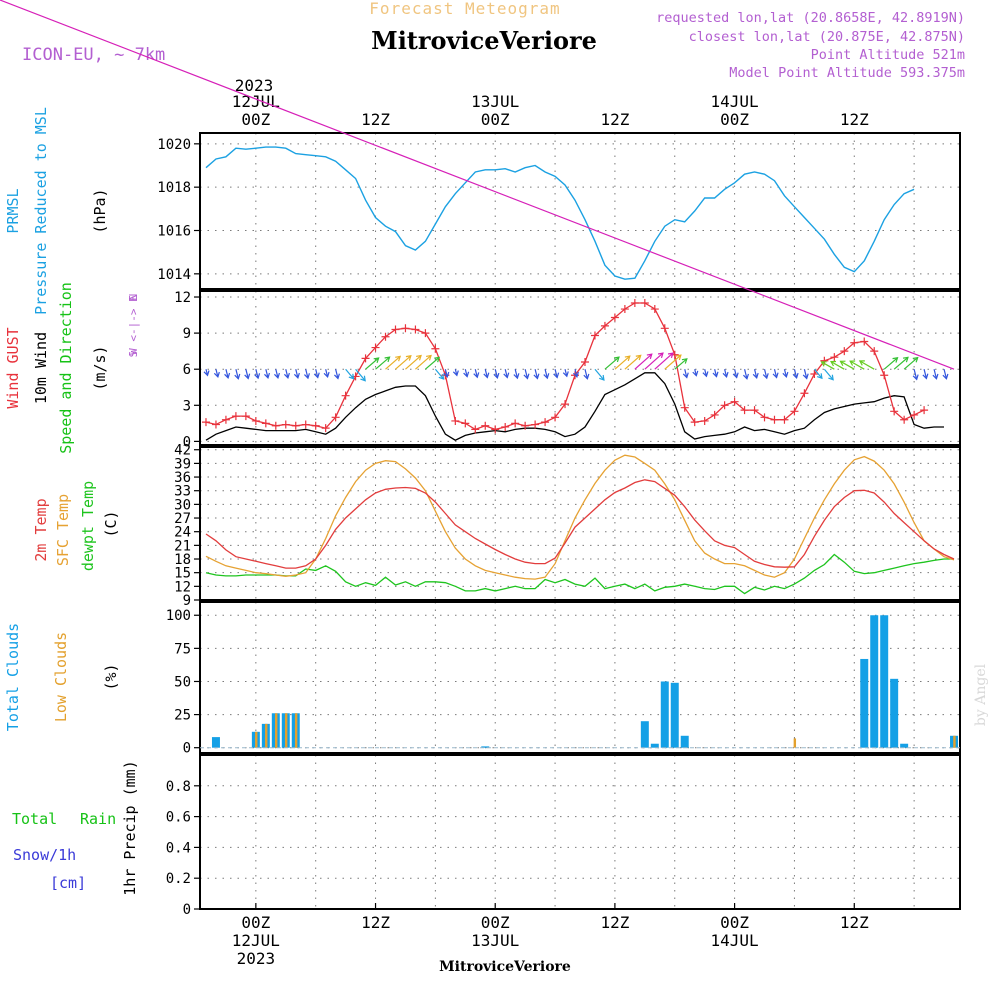 This screenshot has height=1000, width=1000. Describe the element at coordinates (182, 533) in the screenshot. I see `y-tick-label: 24` at that location.